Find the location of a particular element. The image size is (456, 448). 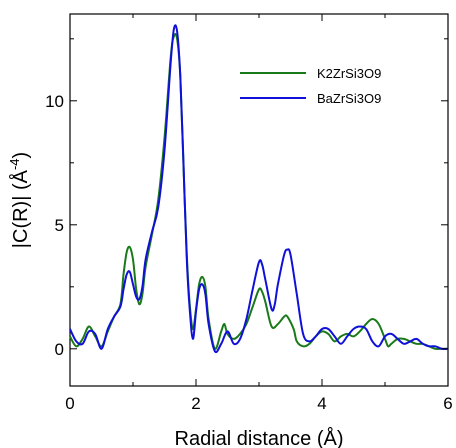

legend-label-bazrsi3o9: BaZrSi3O9 is located at coordinates (349, 98).